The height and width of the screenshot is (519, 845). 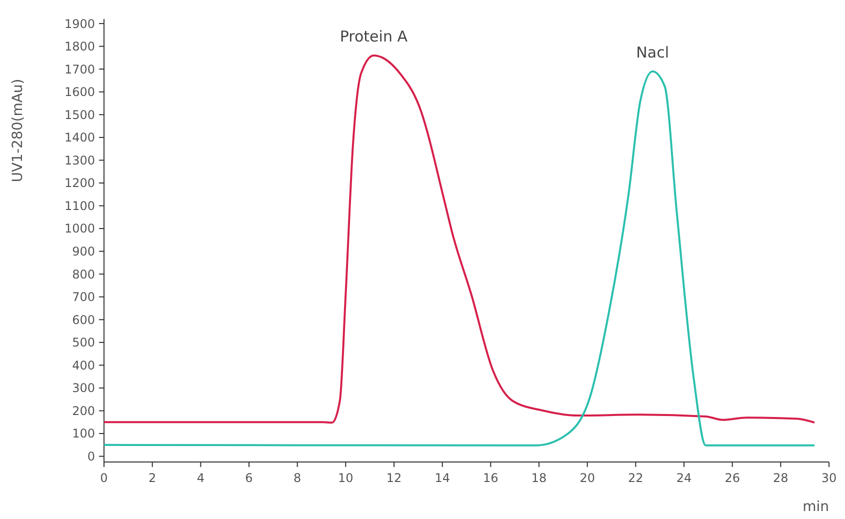 I want to click on y-tick-label: 1400, so click(x=79, y=137).